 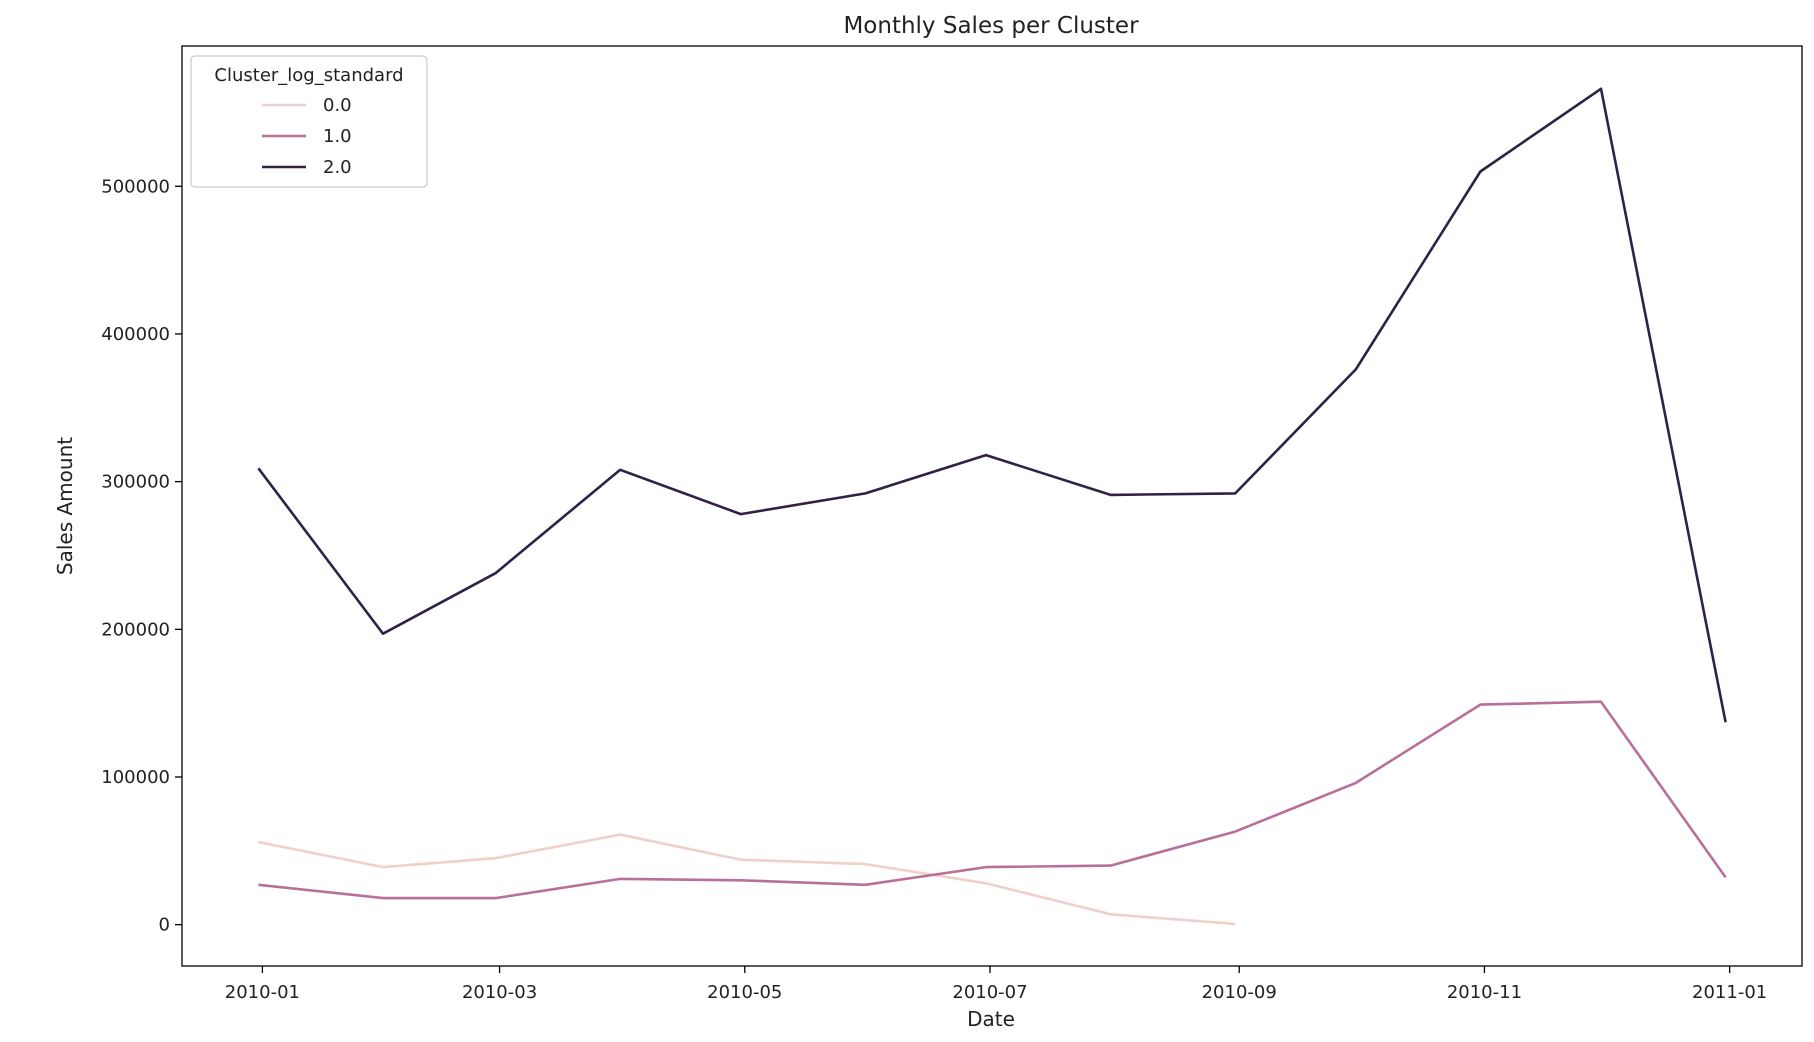 I want to click on x-tick-label: 2010-01, so click(x=262, y=992).